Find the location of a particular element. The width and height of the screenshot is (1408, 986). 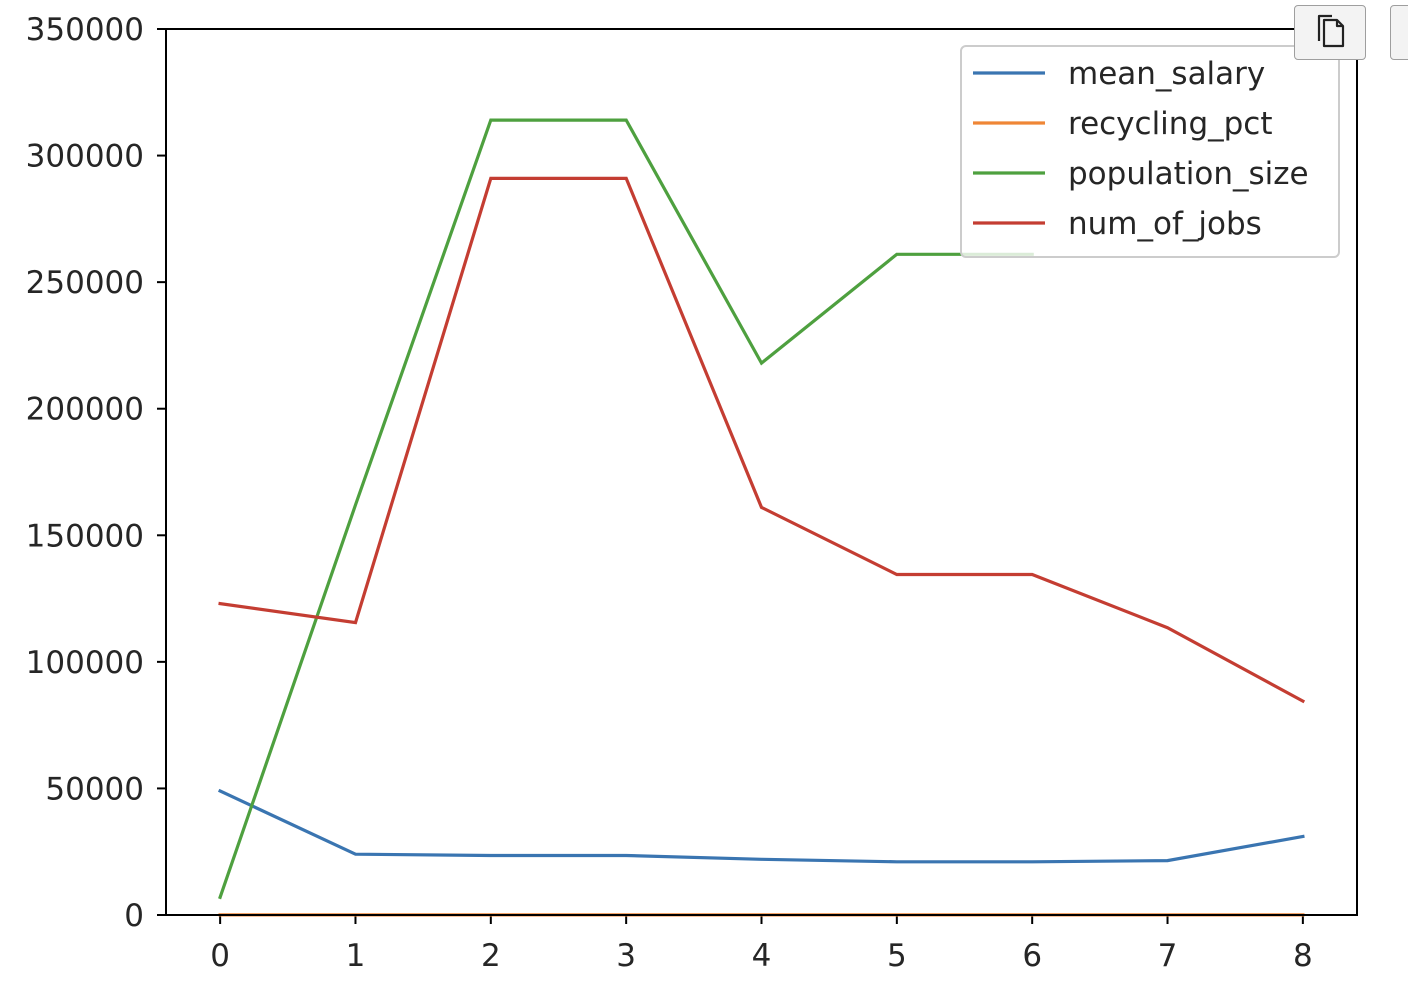

copy-icon is located at coordinates (1330, 33).